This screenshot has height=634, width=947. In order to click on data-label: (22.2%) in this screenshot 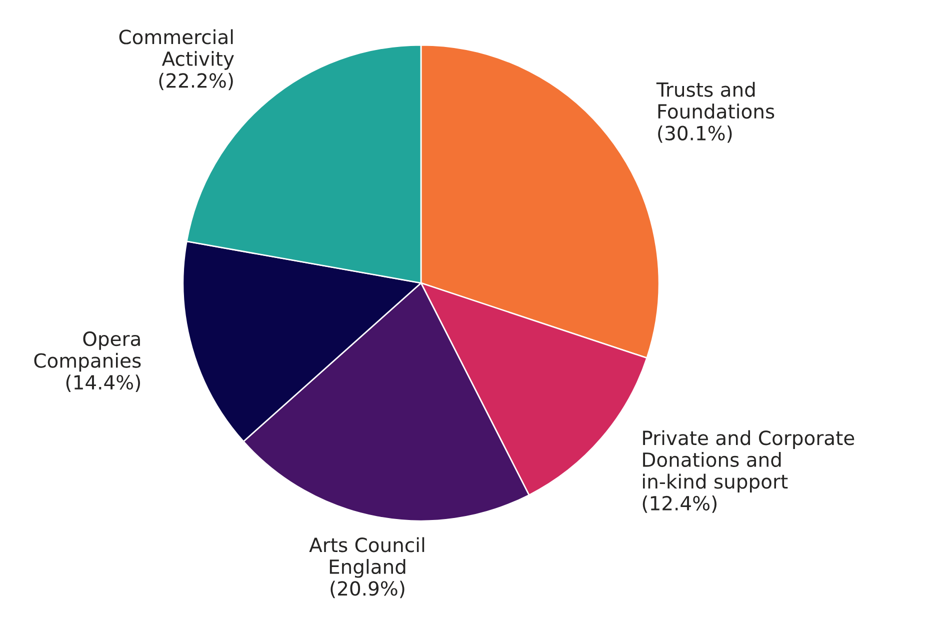, I will do `click(196, 81)`.